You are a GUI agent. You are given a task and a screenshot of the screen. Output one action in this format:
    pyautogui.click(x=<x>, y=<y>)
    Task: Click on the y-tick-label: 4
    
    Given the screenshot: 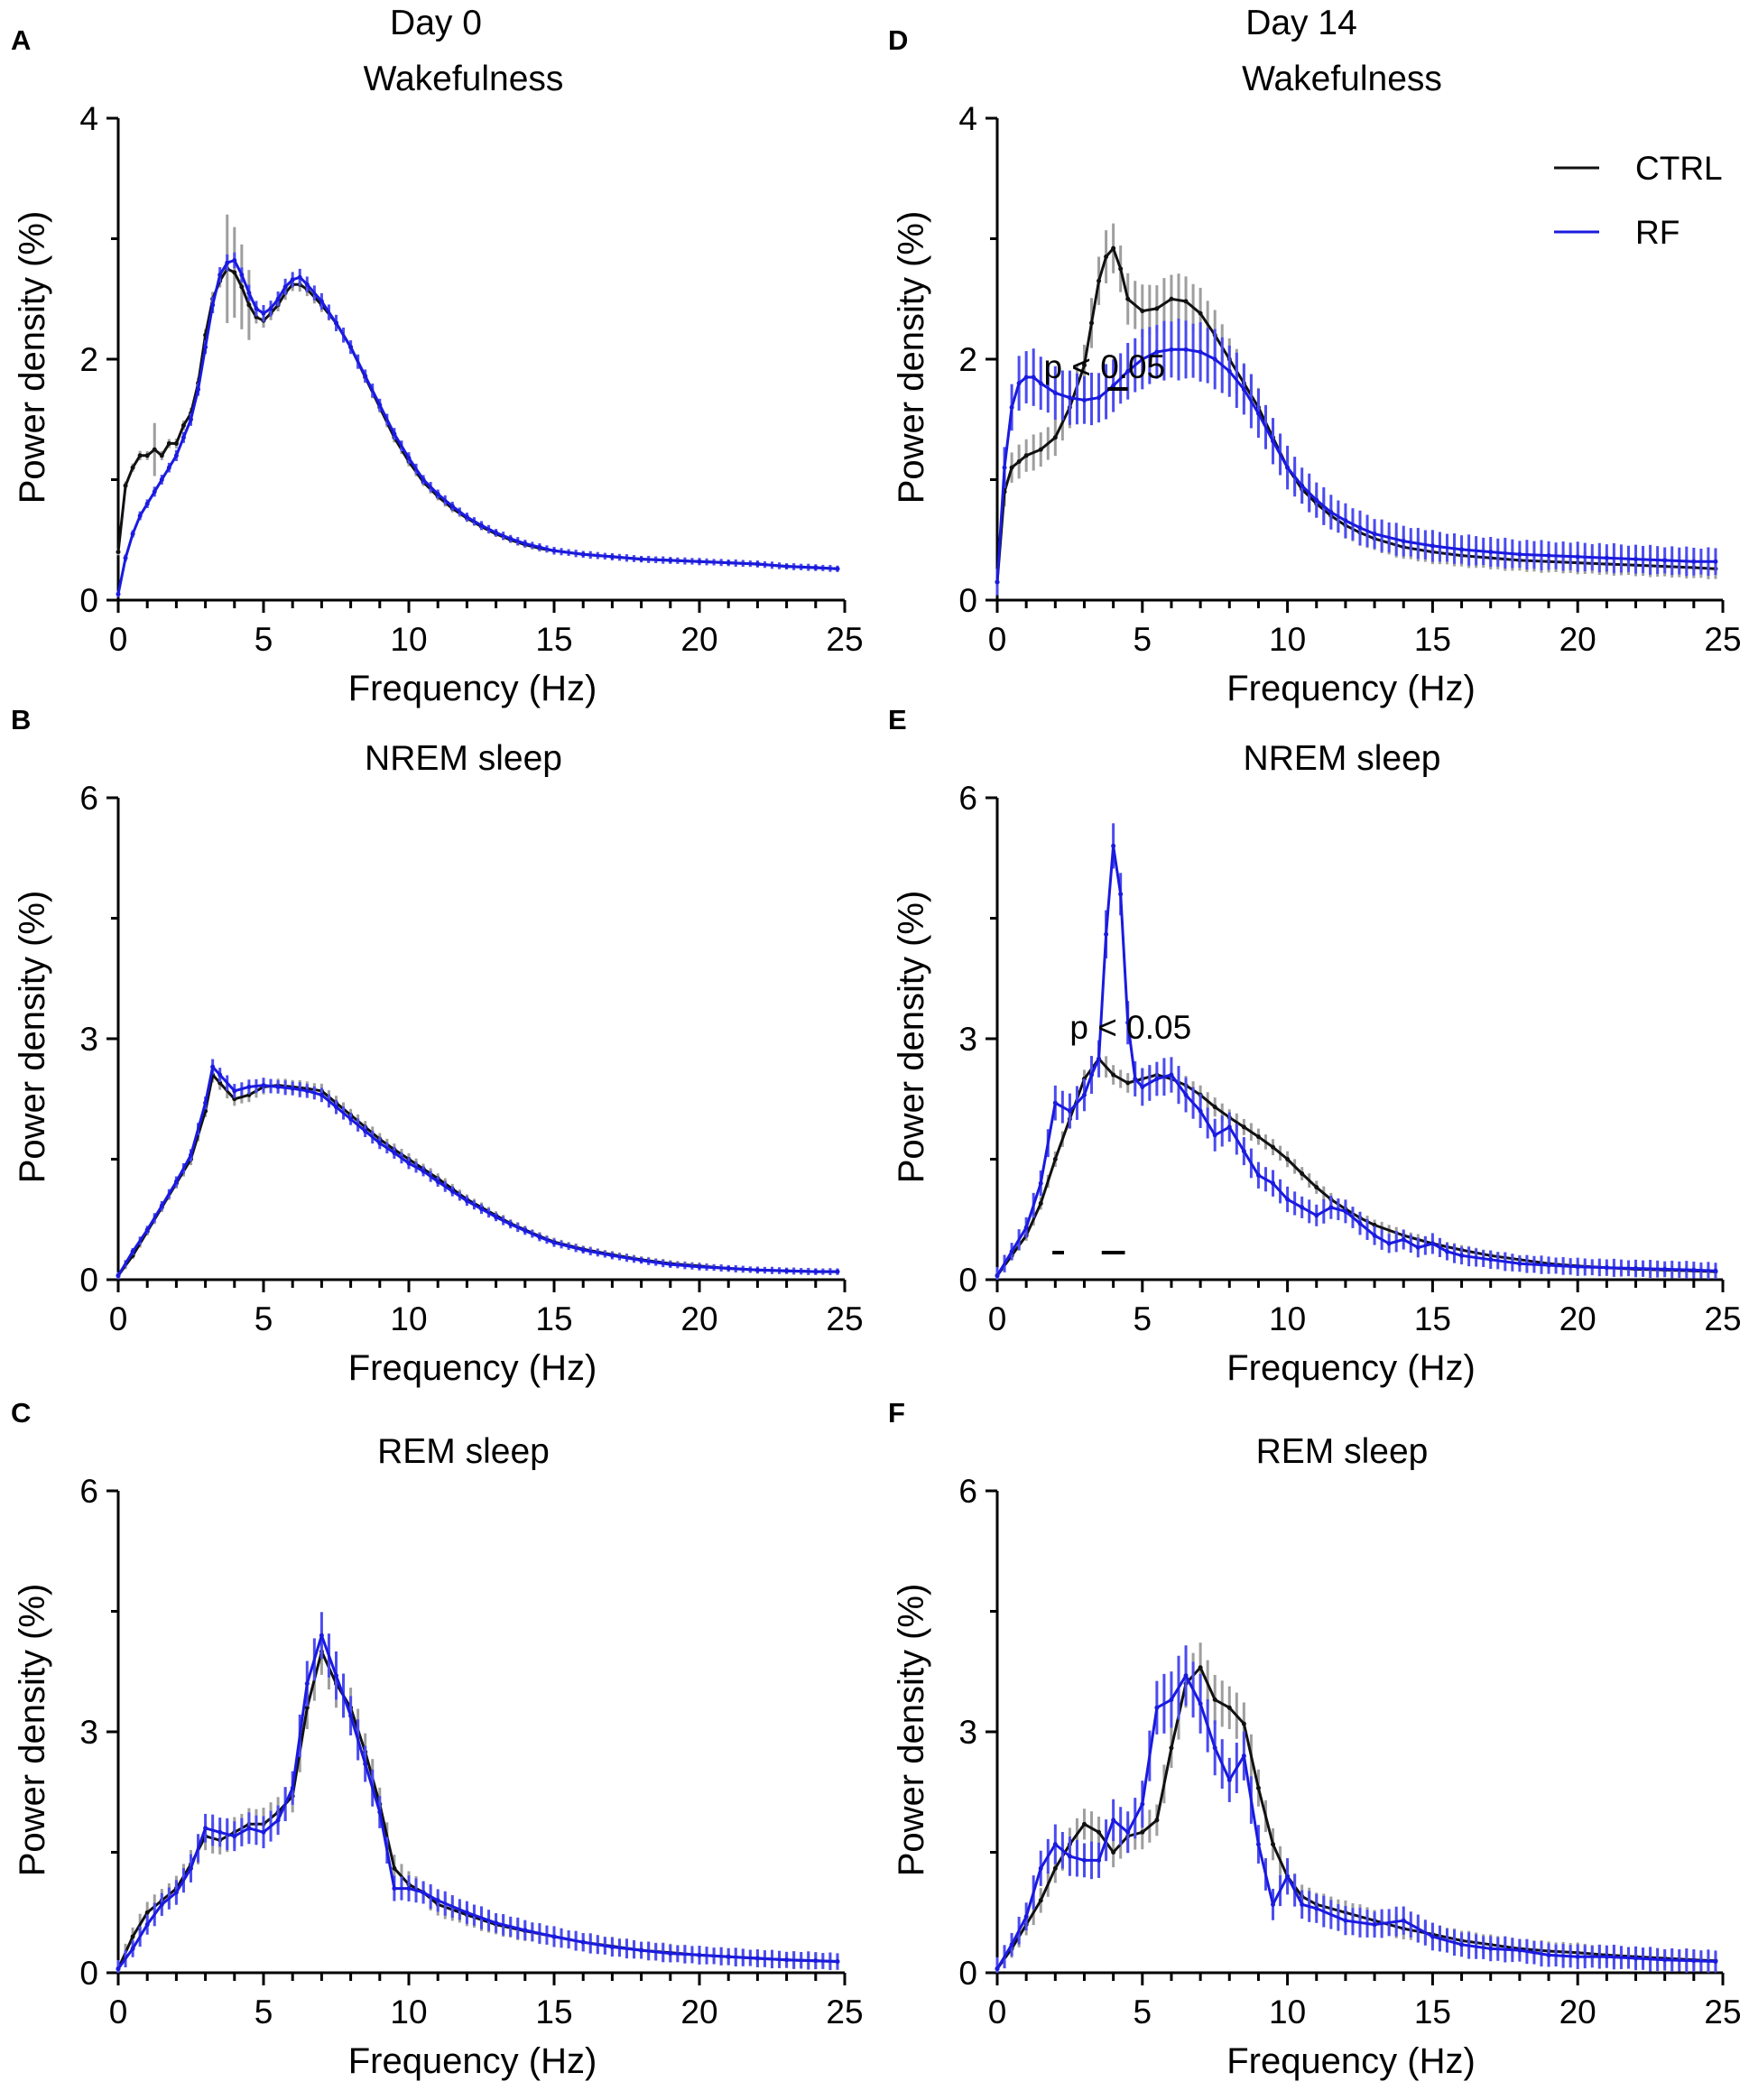 What is the action you would take?
    pyautogui.click(x=967, y=118)
    